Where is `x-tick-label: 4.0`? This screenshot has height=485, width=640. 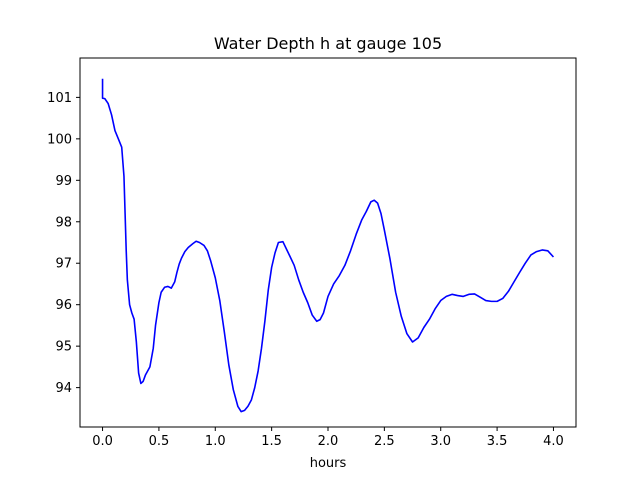
x-tick-label: 4.0 is located at coordinates (553, 441).